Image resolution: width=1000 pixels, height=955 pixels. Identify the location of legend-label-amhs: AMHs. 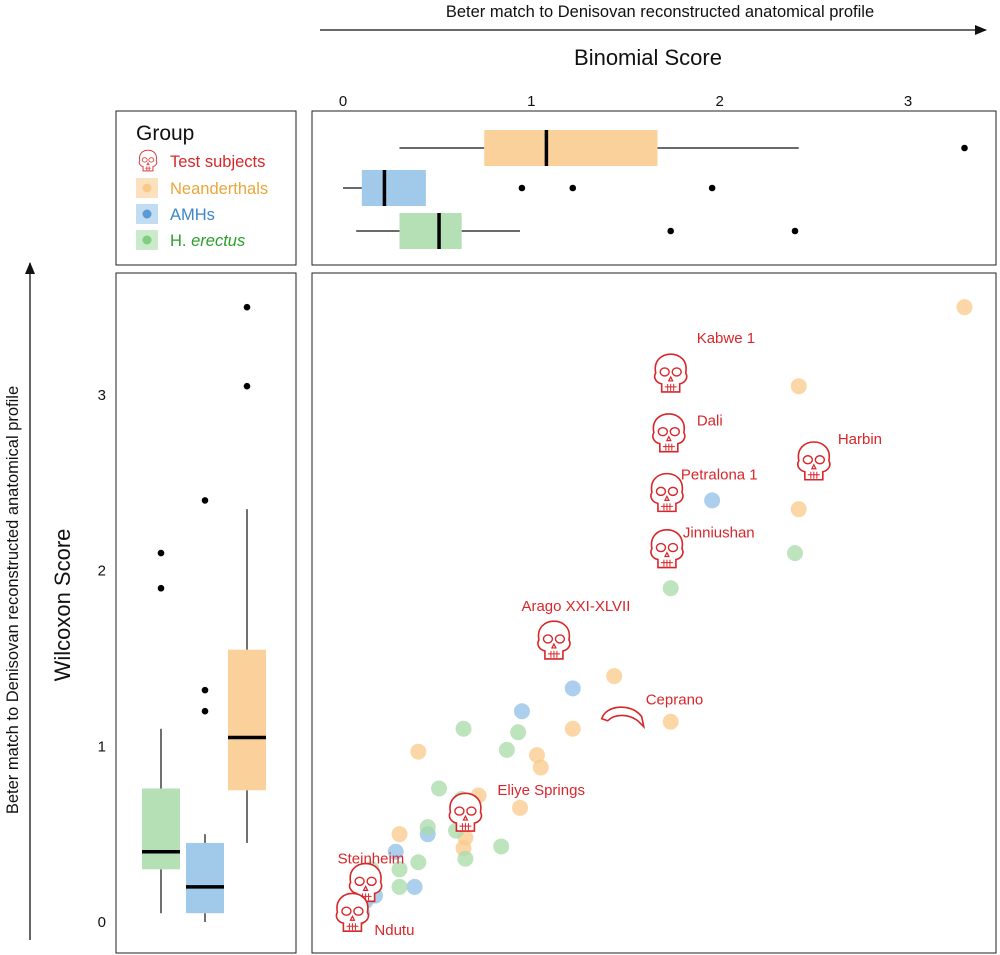
(192, 215).